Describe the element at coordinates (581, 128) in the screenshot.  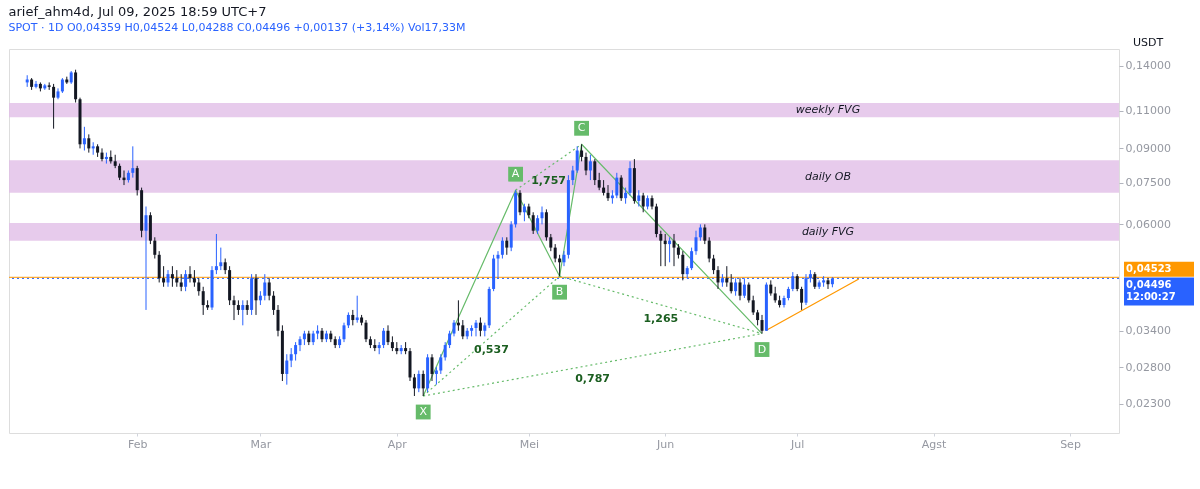
I see `annotation: C` at that location.